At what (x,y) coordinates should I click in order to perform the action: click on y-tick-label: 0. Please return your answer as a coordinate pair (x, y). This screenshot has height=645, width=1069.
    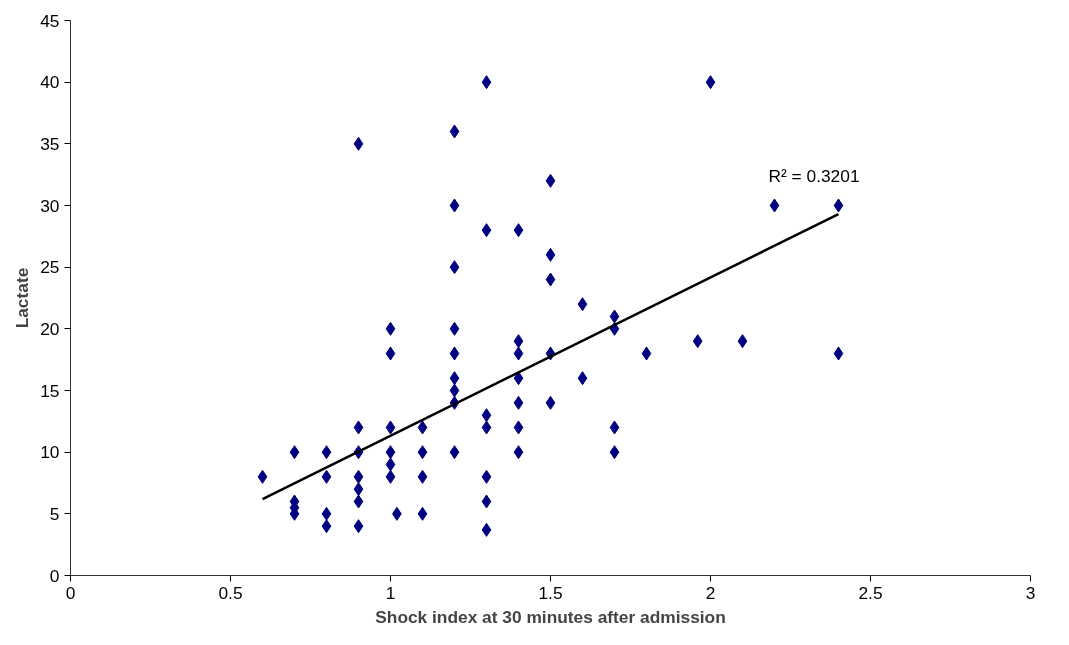
    Looking at the image, I should click on (54, 575).